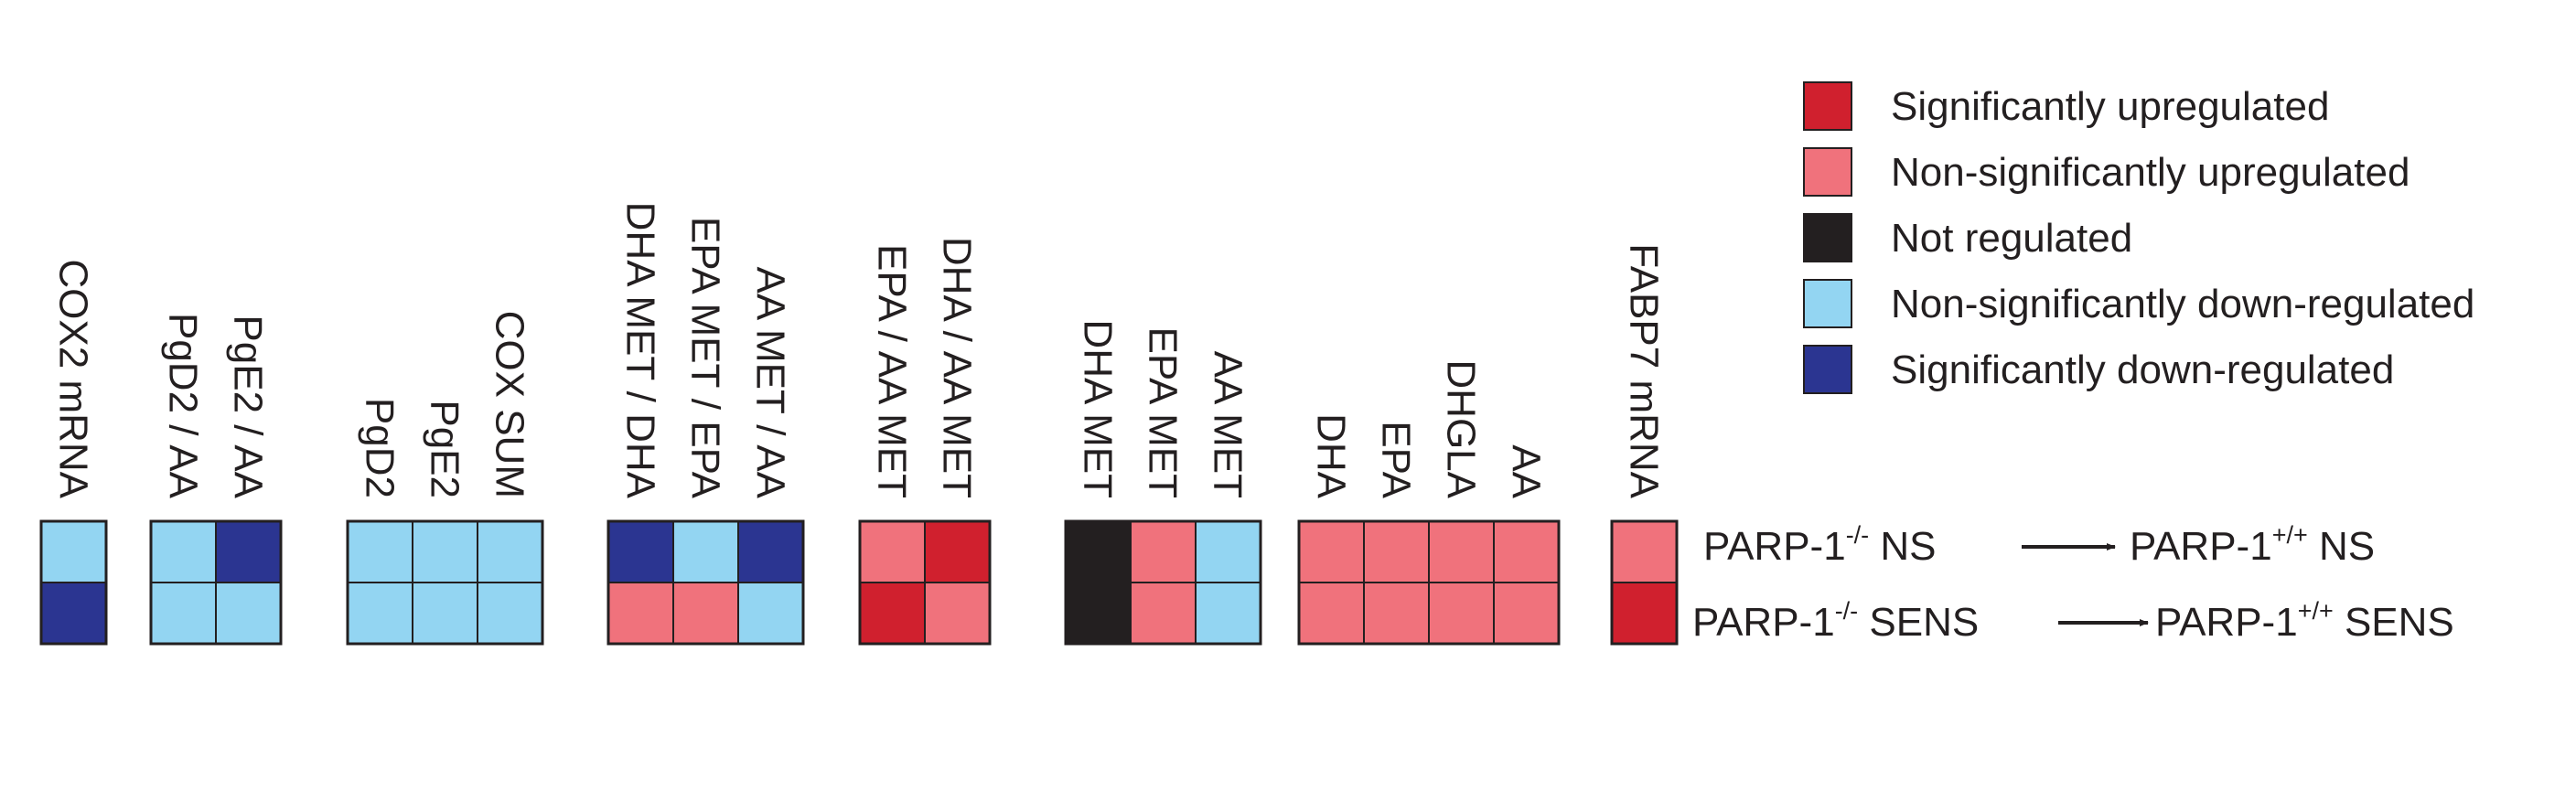 The height and width of the screenshot is (791, 2576). What do you see at coordinates (1163, 412) in the screenshot?
I see `column-label: EPA MET` at bounding box center [1163, 412].